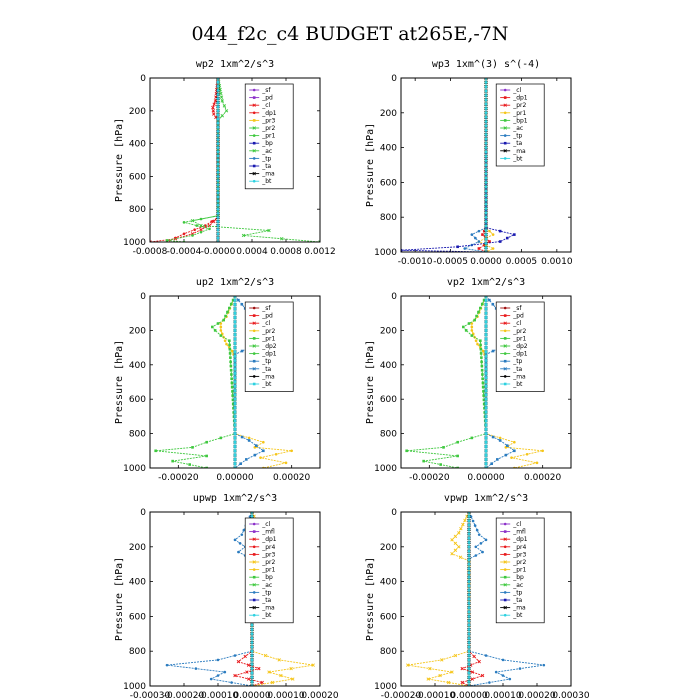 Image resolution: width=700 pixels, height=700 pixels. I want to click on y-tick-label: 800, so click(388, 435).